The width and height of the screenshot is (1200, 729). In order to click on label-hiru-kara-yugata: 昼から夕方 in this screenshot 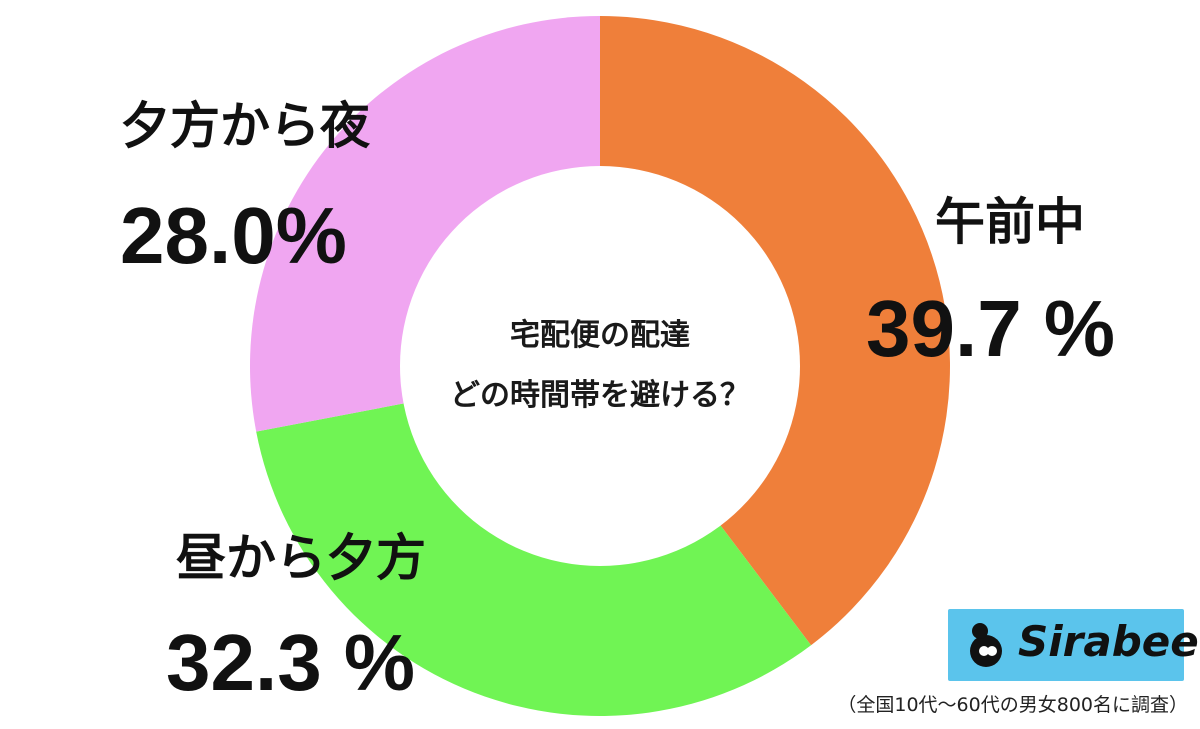, I will do `click(301, 558)`.